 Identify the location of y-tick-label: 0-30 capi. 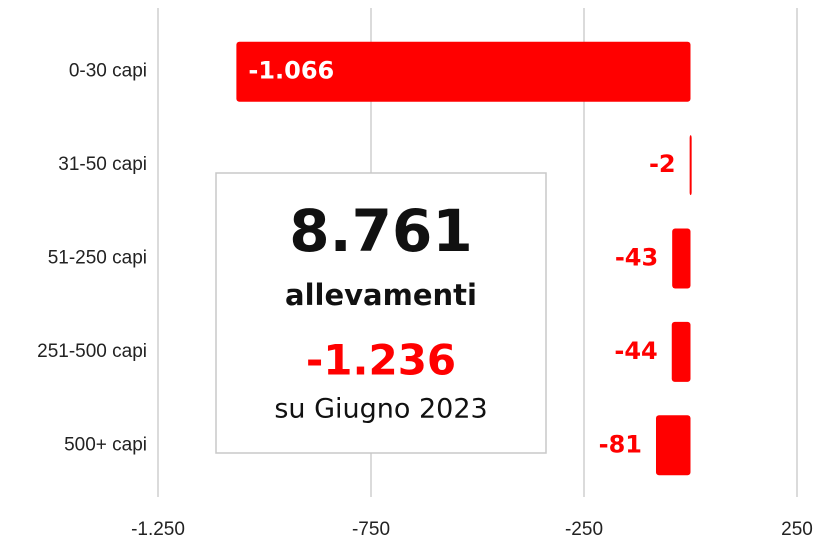
(108, 71).